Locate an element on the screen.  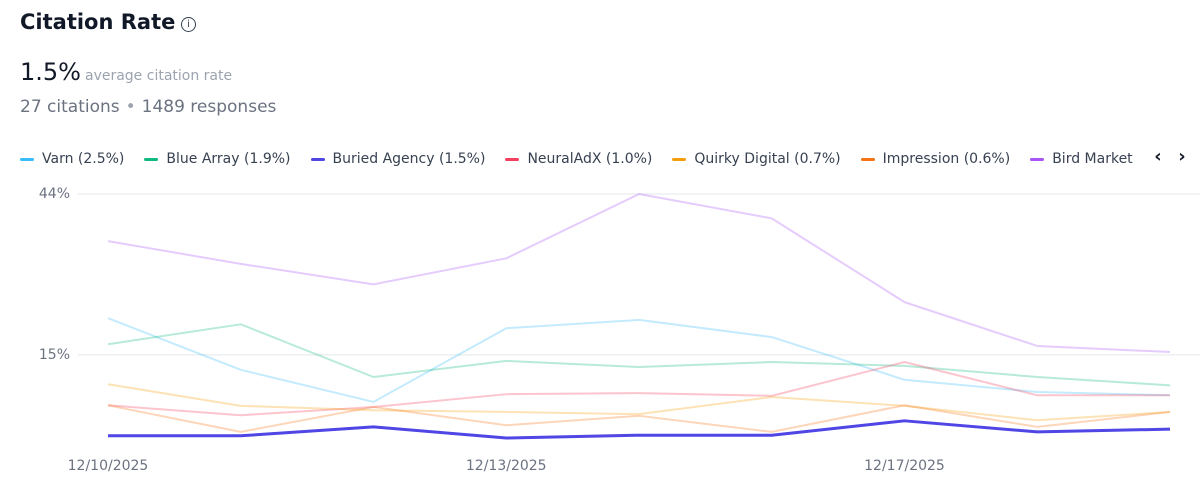
average: 1.5% average citation rate is located at coordinates (126, 72).